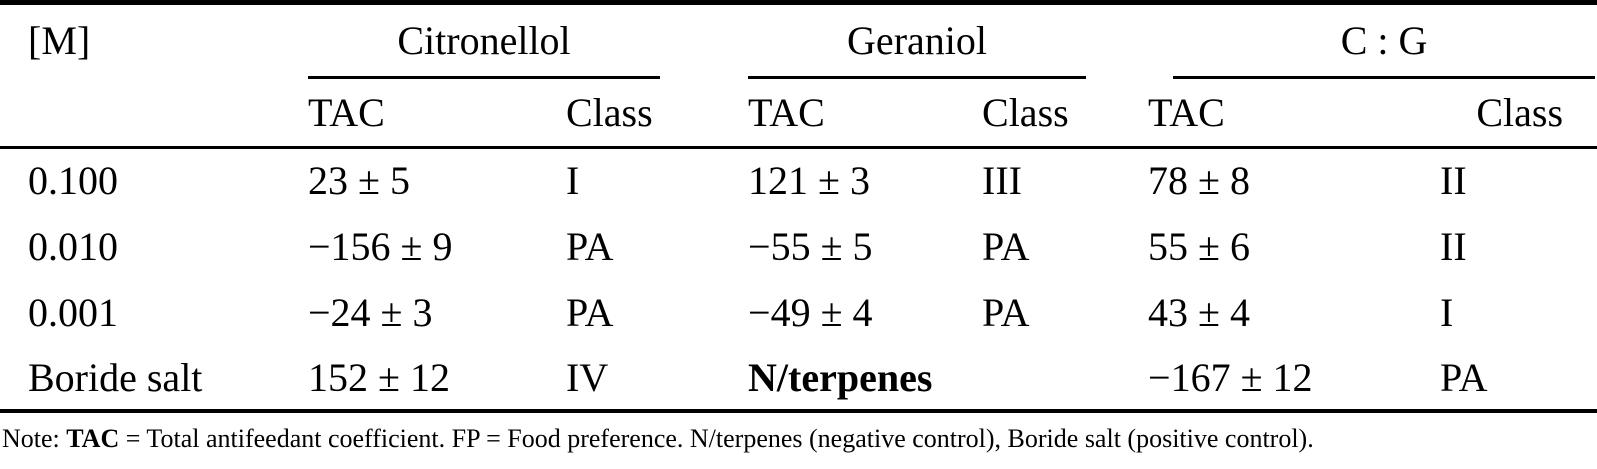  I want to click on cg-tac-value: 78 ± 8, so click(1199, 181).